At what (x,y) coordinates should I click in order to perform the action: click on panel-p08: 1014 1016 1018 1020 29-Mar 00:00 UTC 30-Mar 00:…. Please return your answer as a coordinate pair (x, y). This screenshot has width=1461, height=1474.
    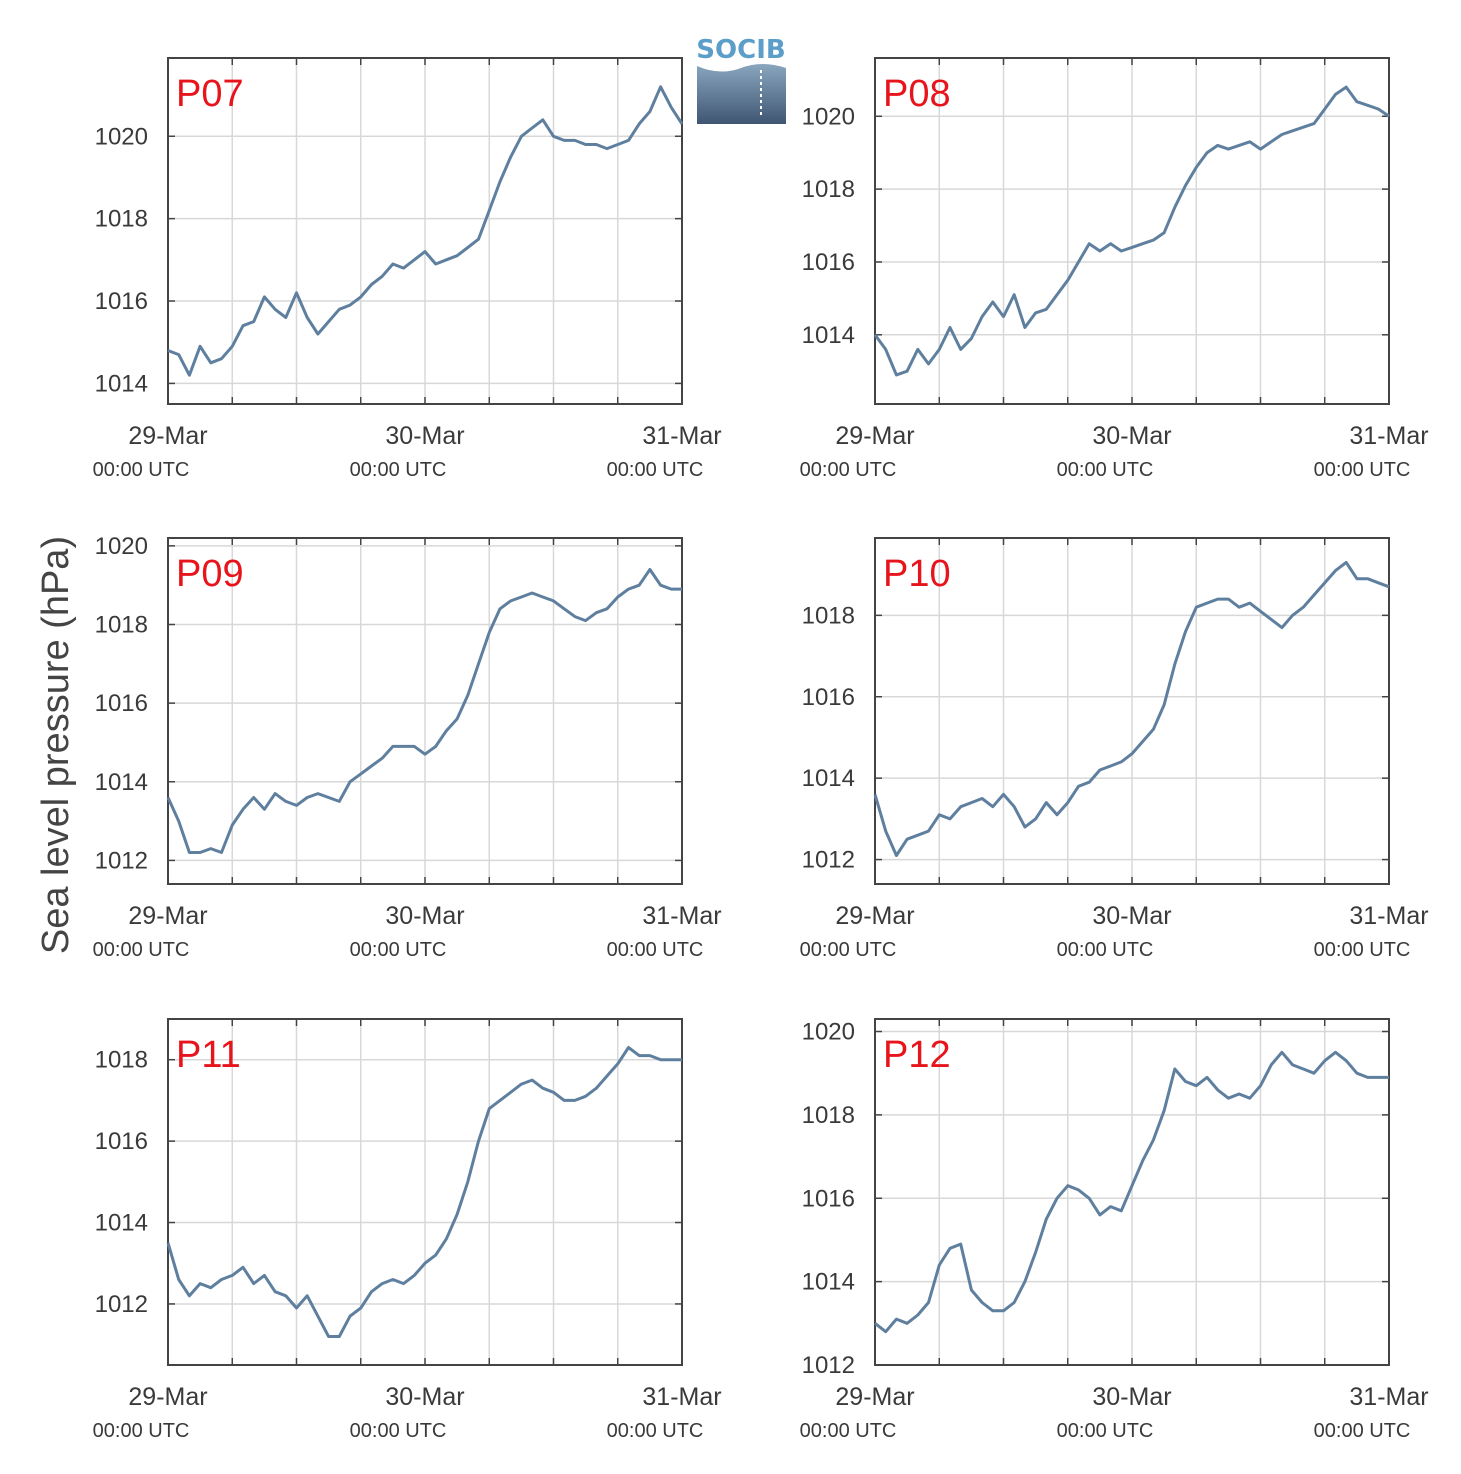
    Looking at the image, I should click on (1114, 269).